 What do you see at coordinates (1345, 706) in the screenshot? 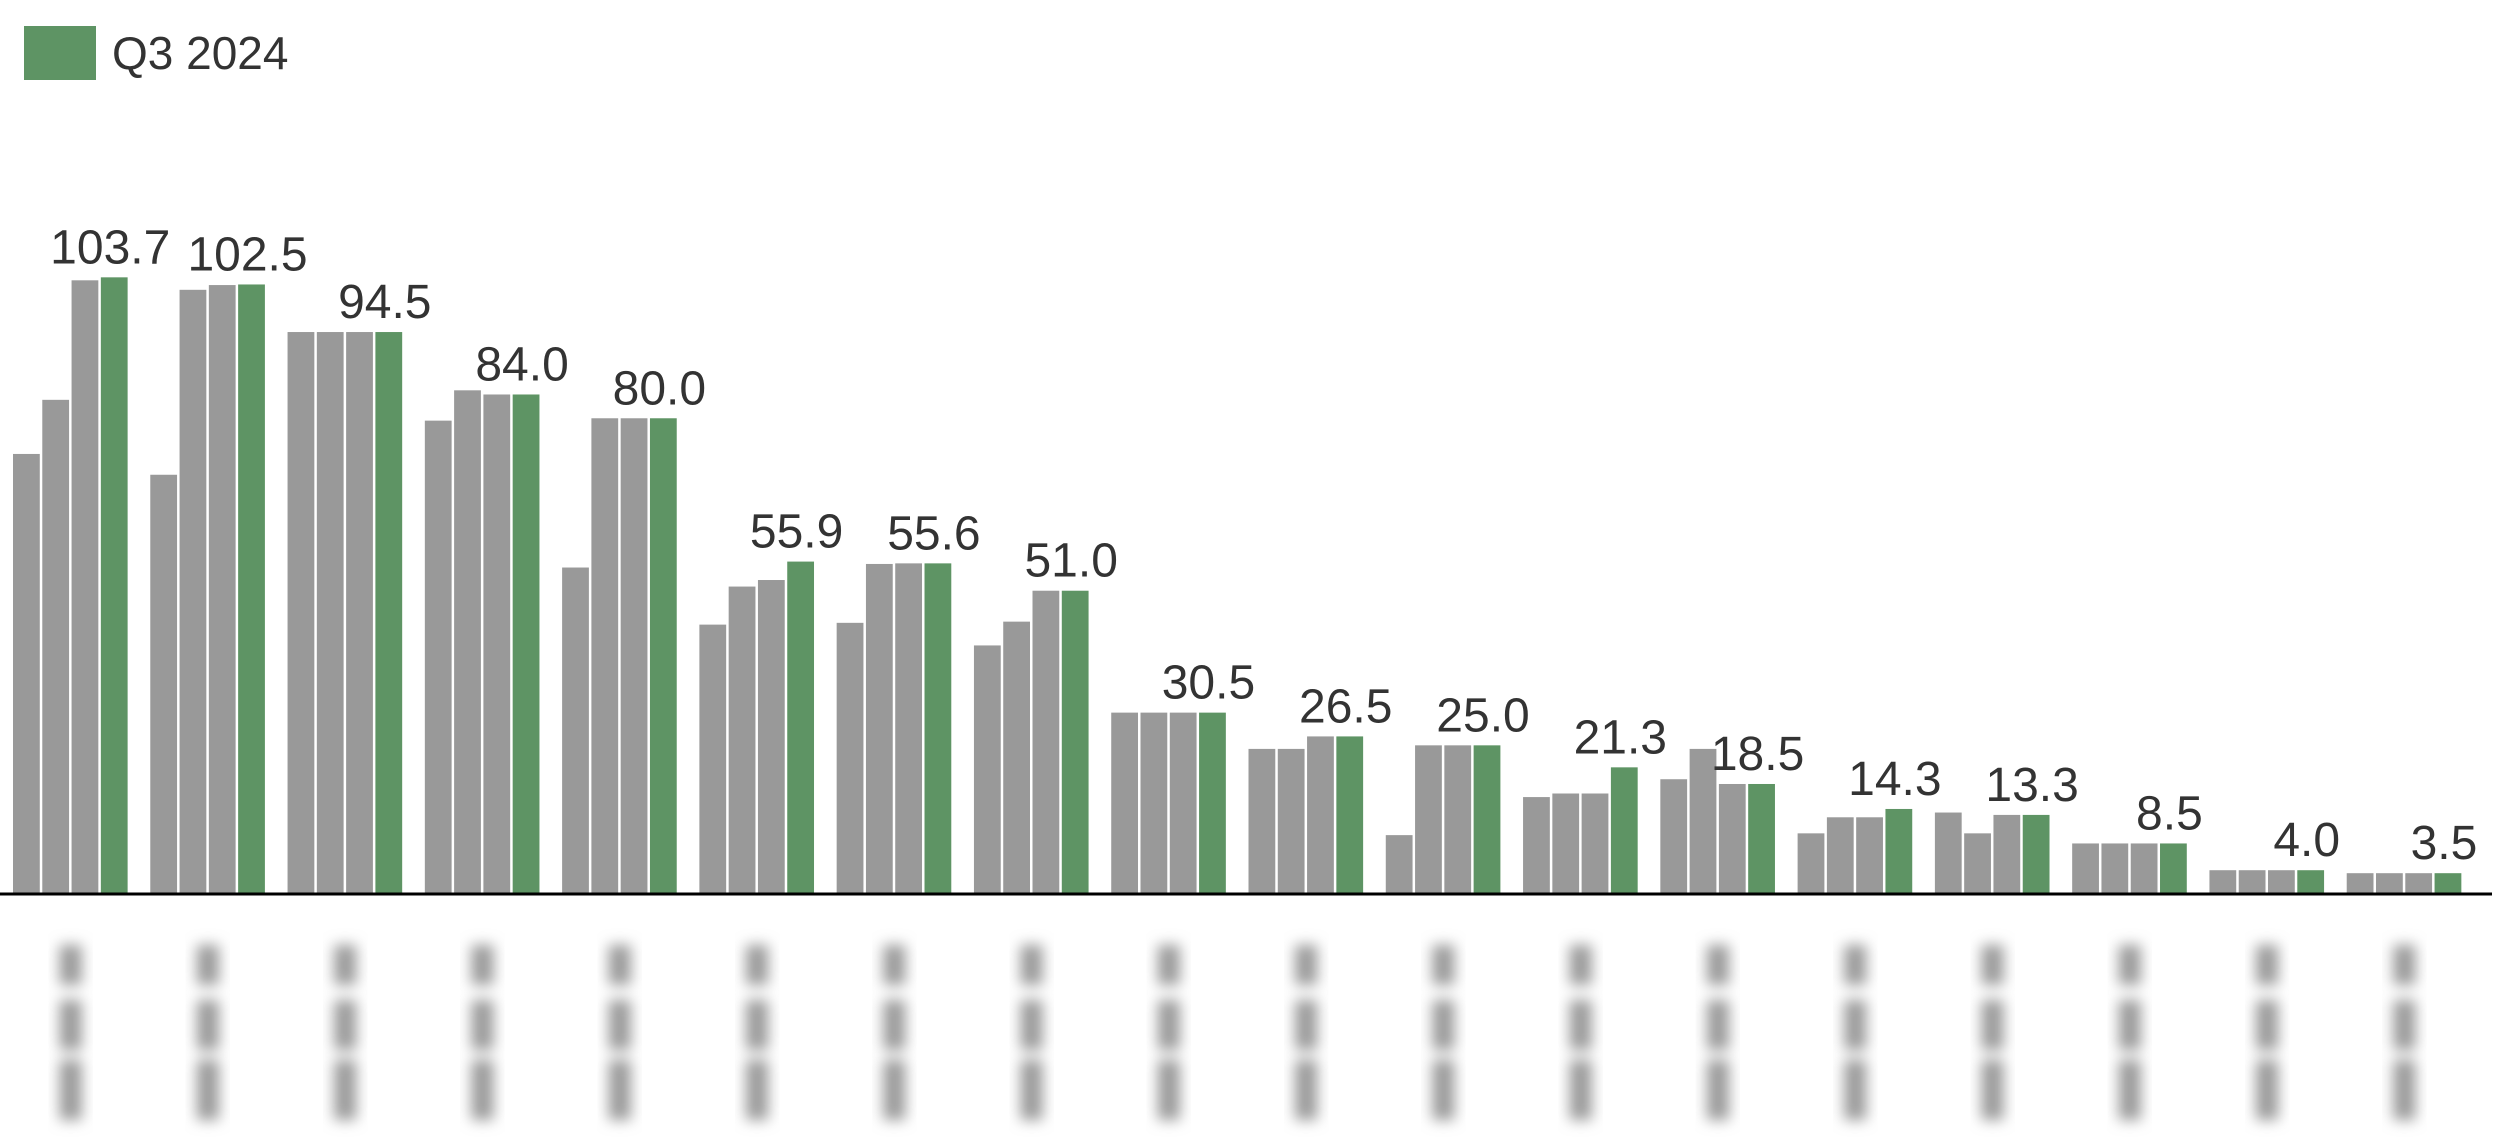
I see `value-label: 26.5` at bounding box center [1345, 706].